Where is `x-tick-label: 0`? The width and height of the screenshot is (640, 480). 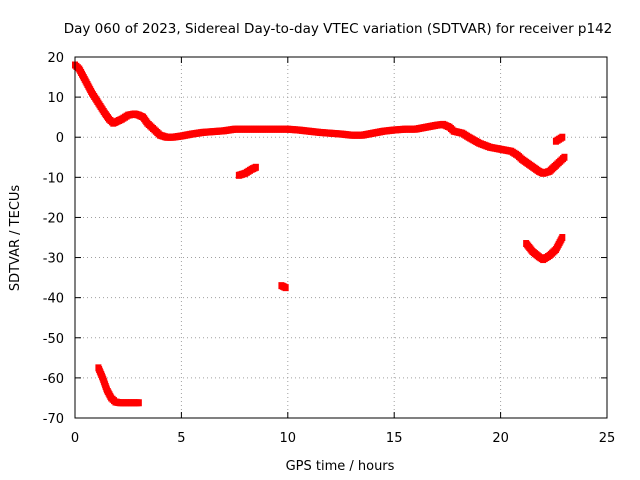 x-tick-label: 0 is located at coordinates (75, 438).